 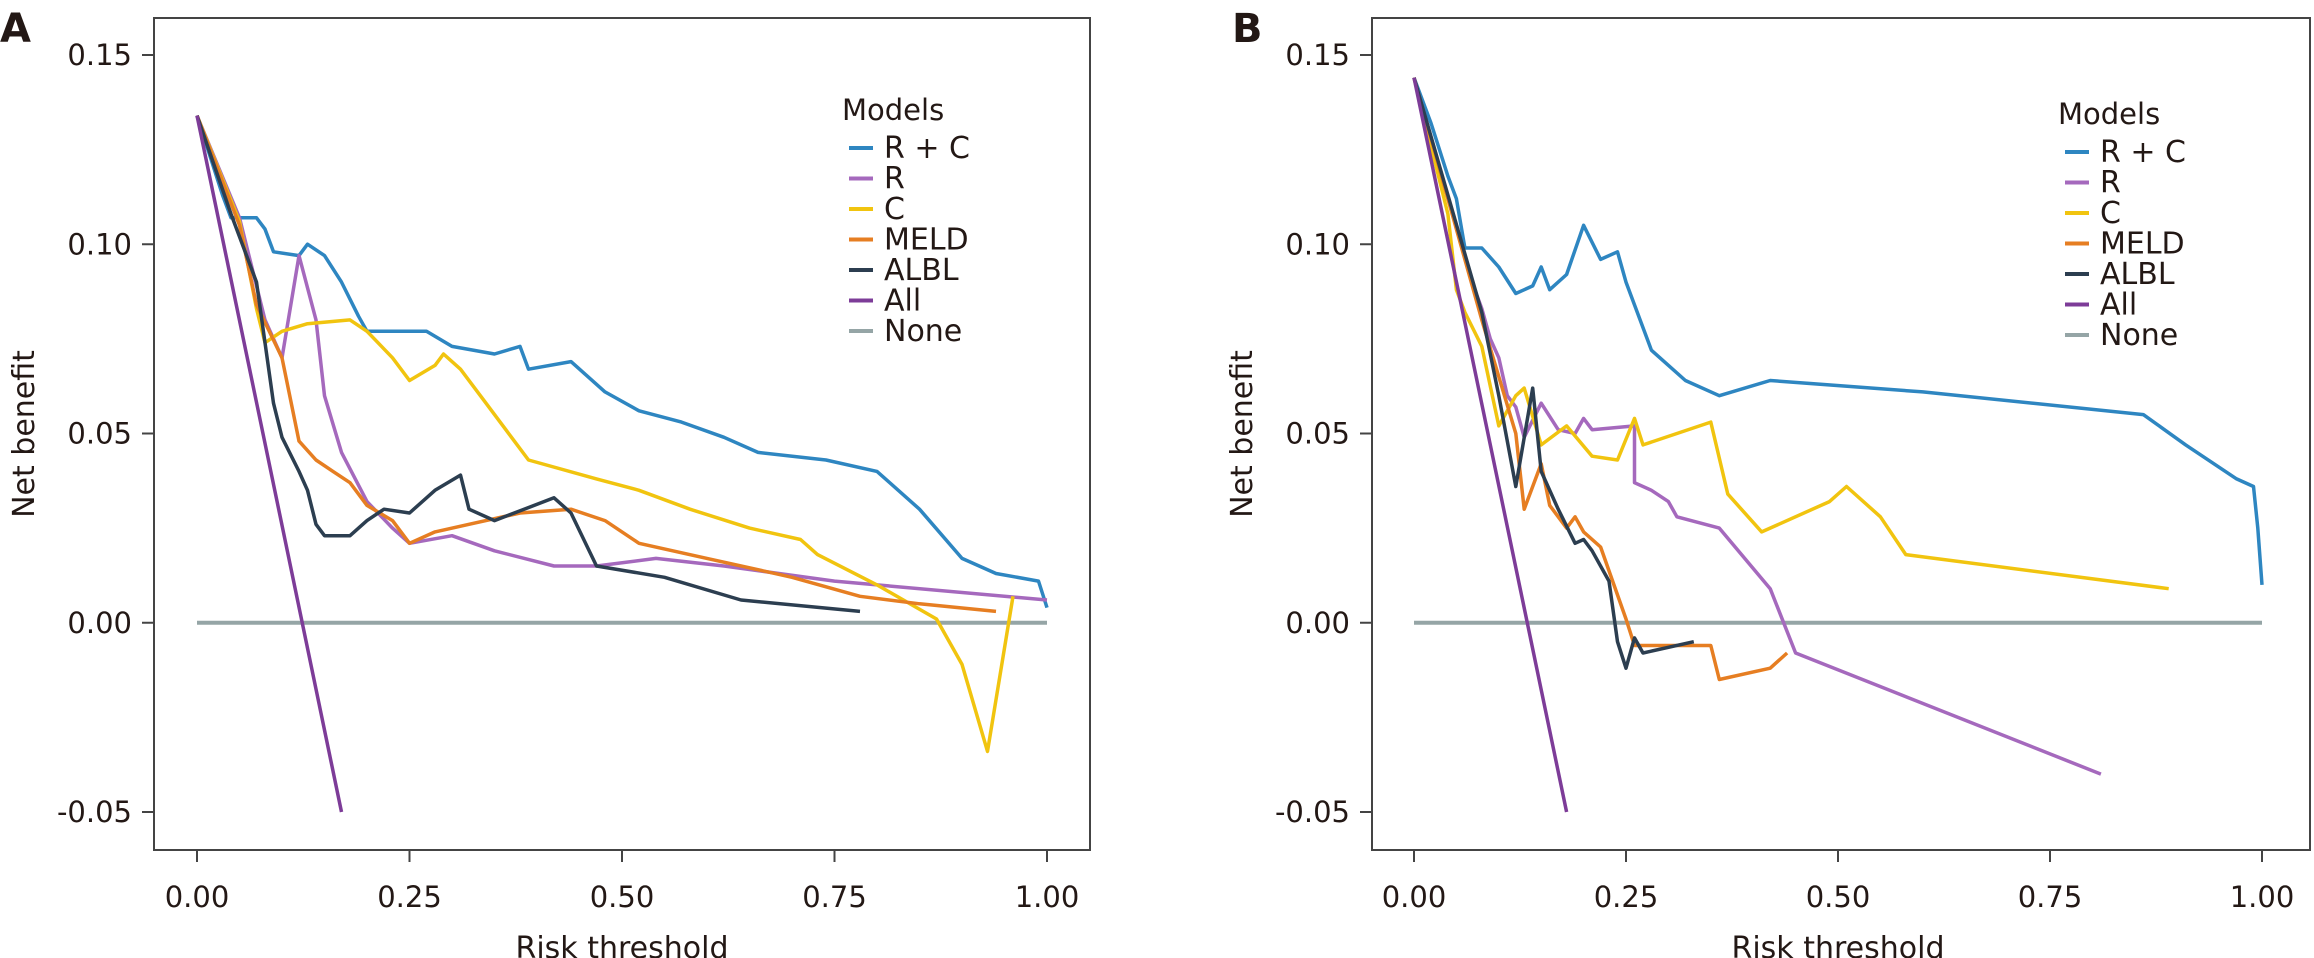 What do you see at coordinates (1247, 29) in the screenshot?
I see `panel-label: B` at bounding box center [1247, 29].